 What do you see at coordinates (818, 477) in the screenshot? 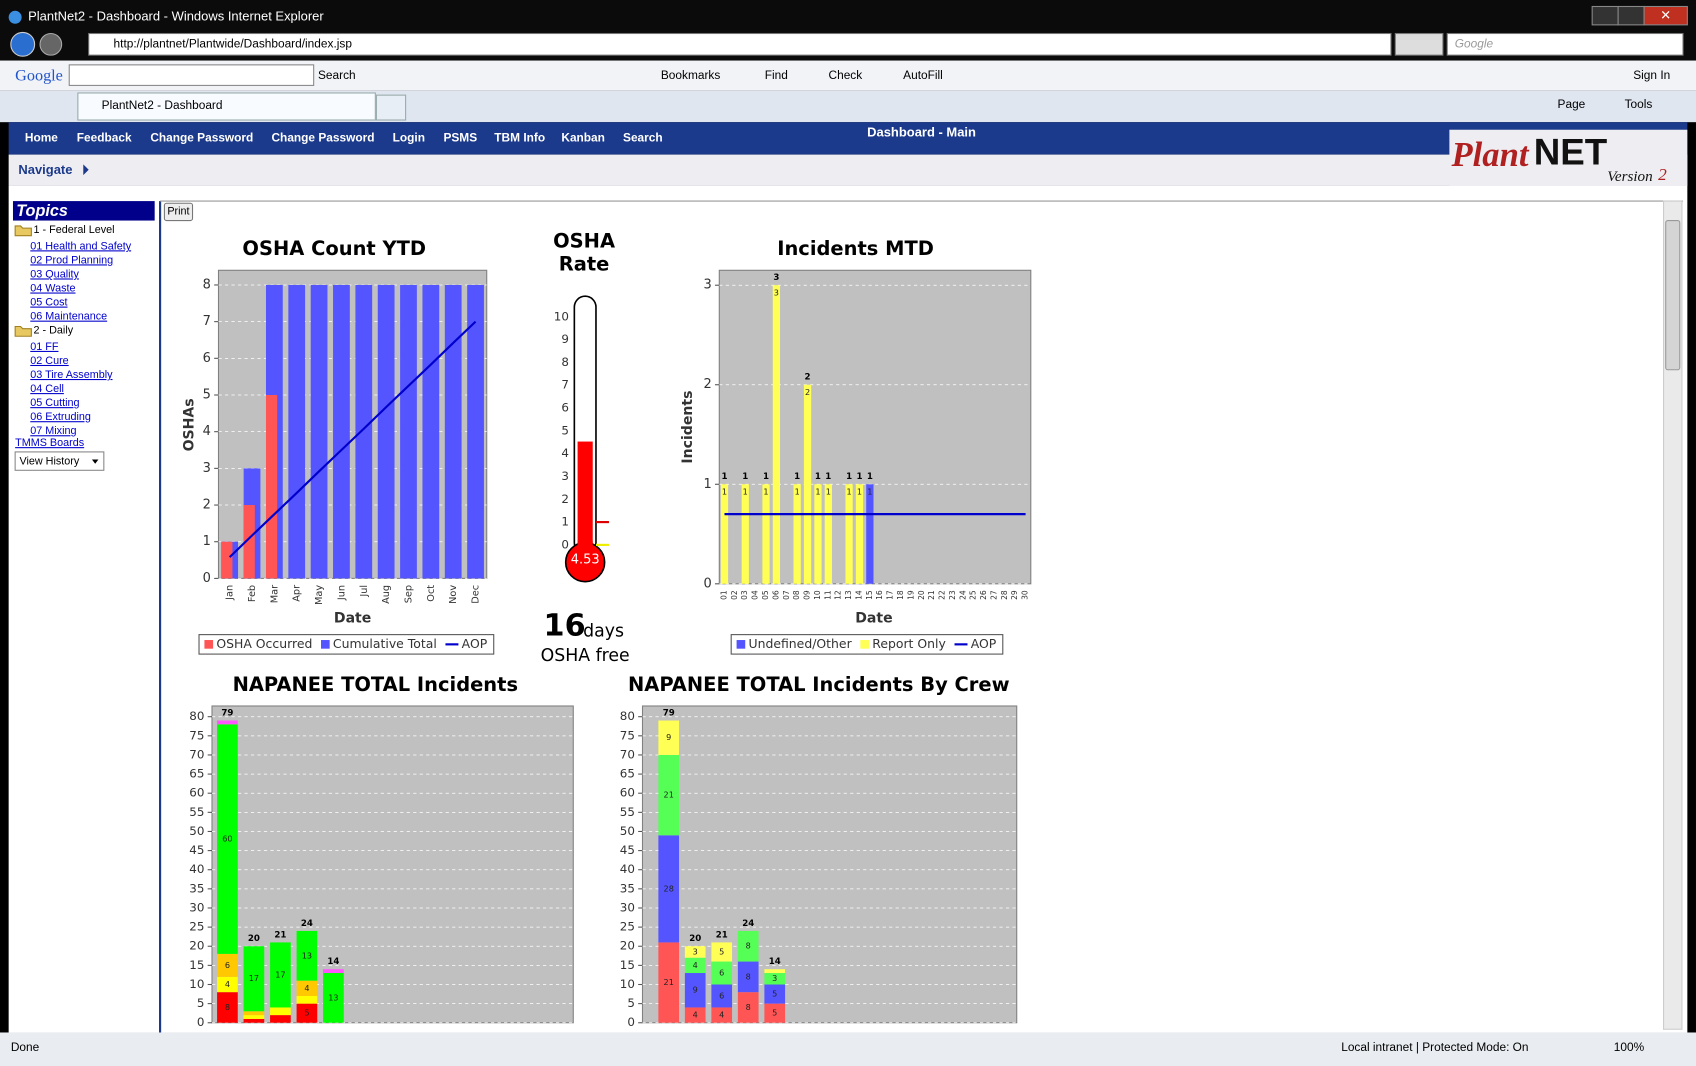
I see `total-label: 1` at bounding box center [818, 477].